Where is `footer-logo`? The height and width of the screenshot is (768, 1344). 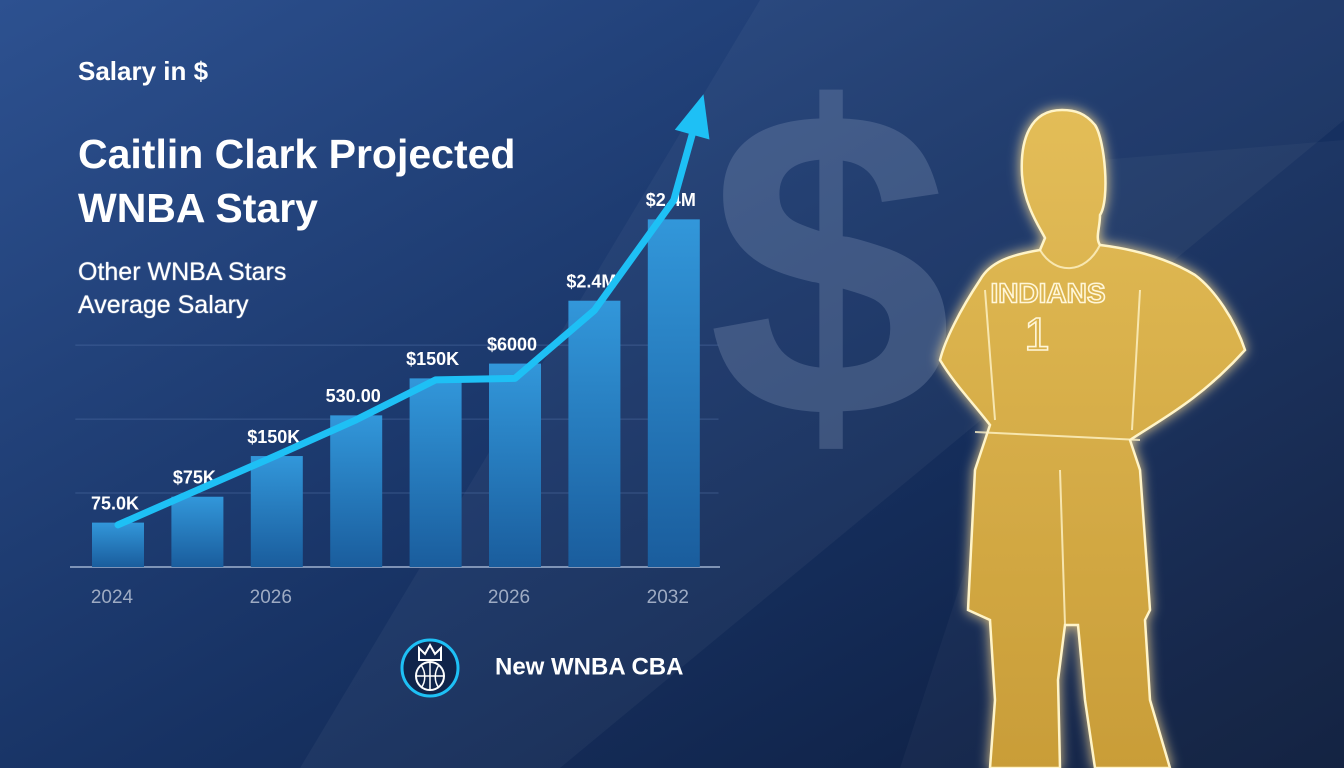 footer-logo is located at coordinates (430, 668).